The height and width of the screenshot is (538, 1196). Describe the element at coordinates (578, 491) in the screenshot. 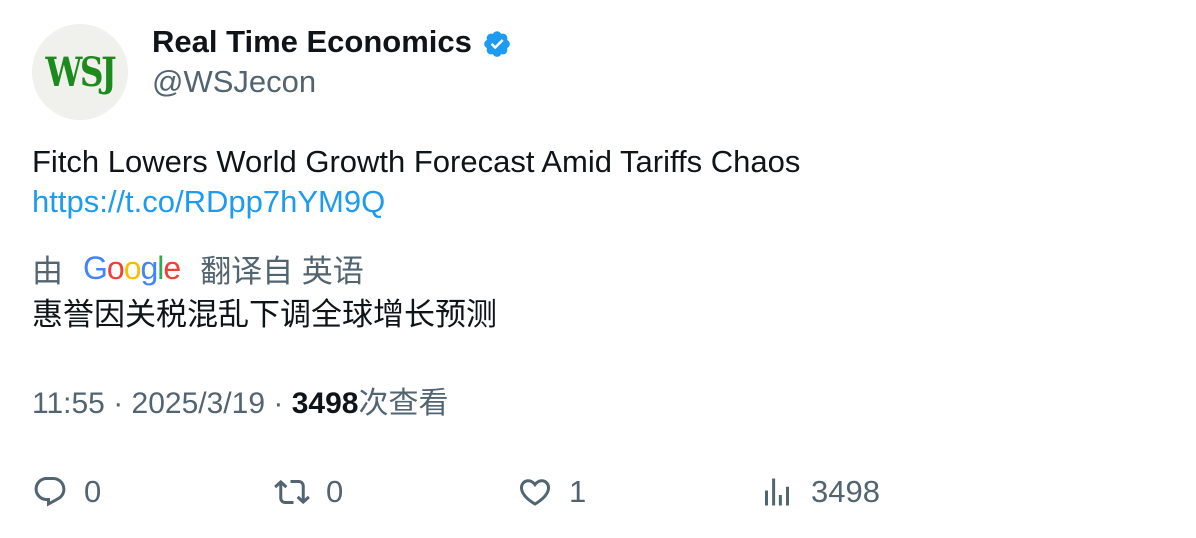

I see `like-count: 1` at that location.